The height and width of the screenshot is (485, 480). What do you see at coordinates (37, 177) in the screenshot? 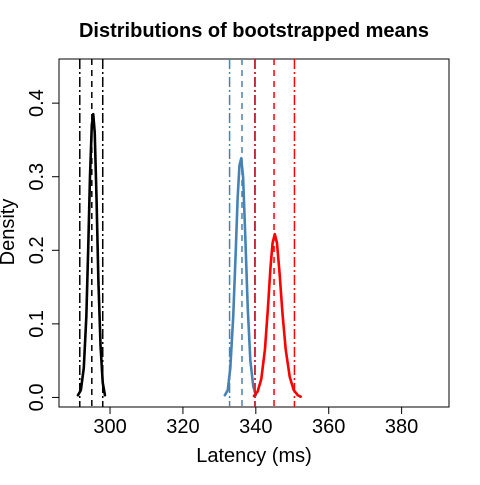
I see `y-tick-label: 0.3` at bounding box center [37, 177].